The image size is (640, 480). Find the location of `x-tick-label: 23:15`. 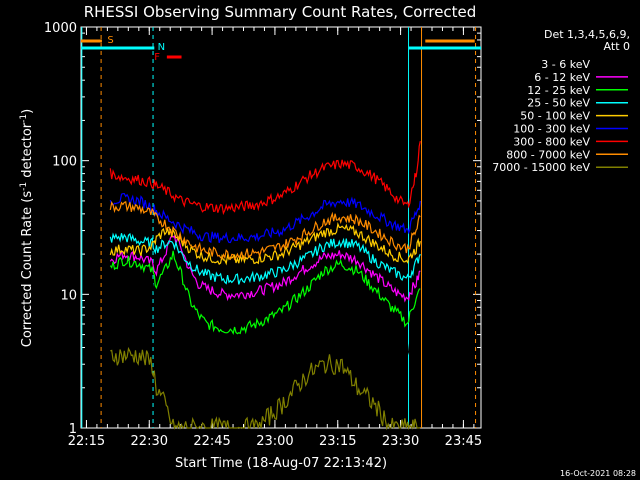

x-tick-label: 23:15 is located at coordinates (337, 441).